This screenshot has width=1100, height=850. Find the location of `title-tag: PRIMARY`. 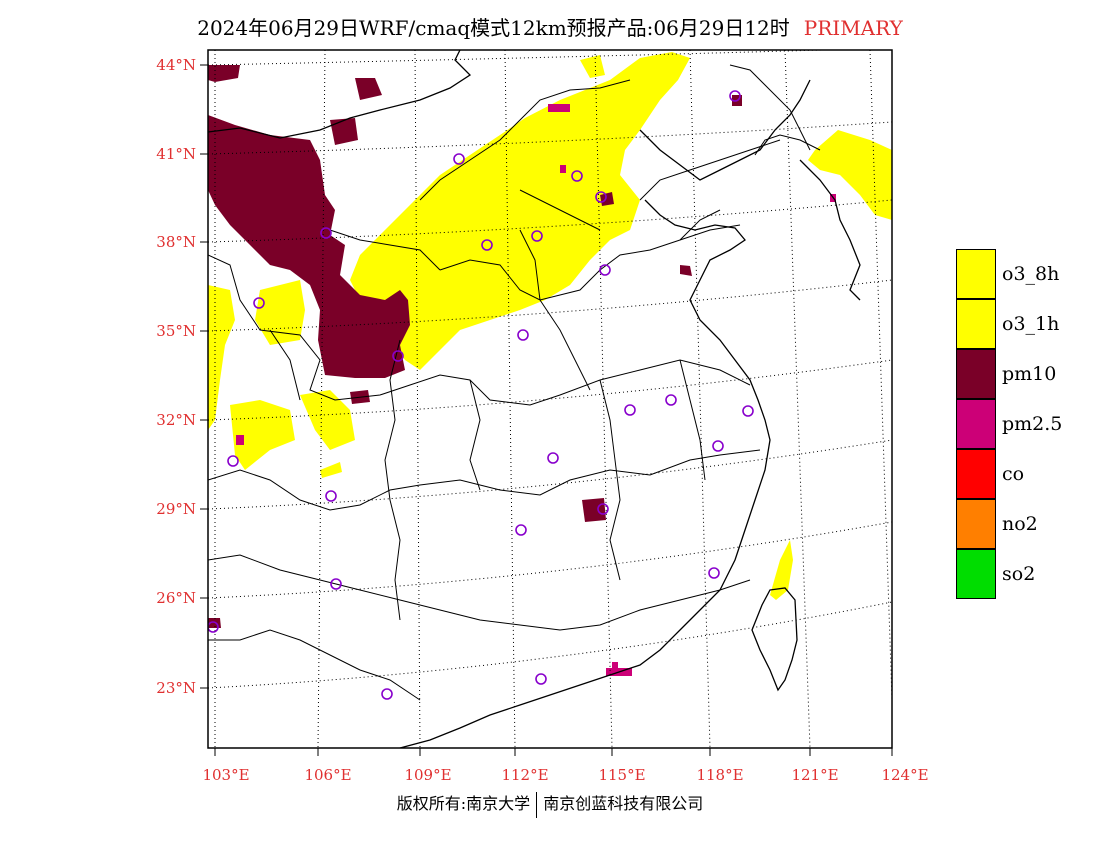

title-tag: PRIMARY is located at coordinates (853, 28).